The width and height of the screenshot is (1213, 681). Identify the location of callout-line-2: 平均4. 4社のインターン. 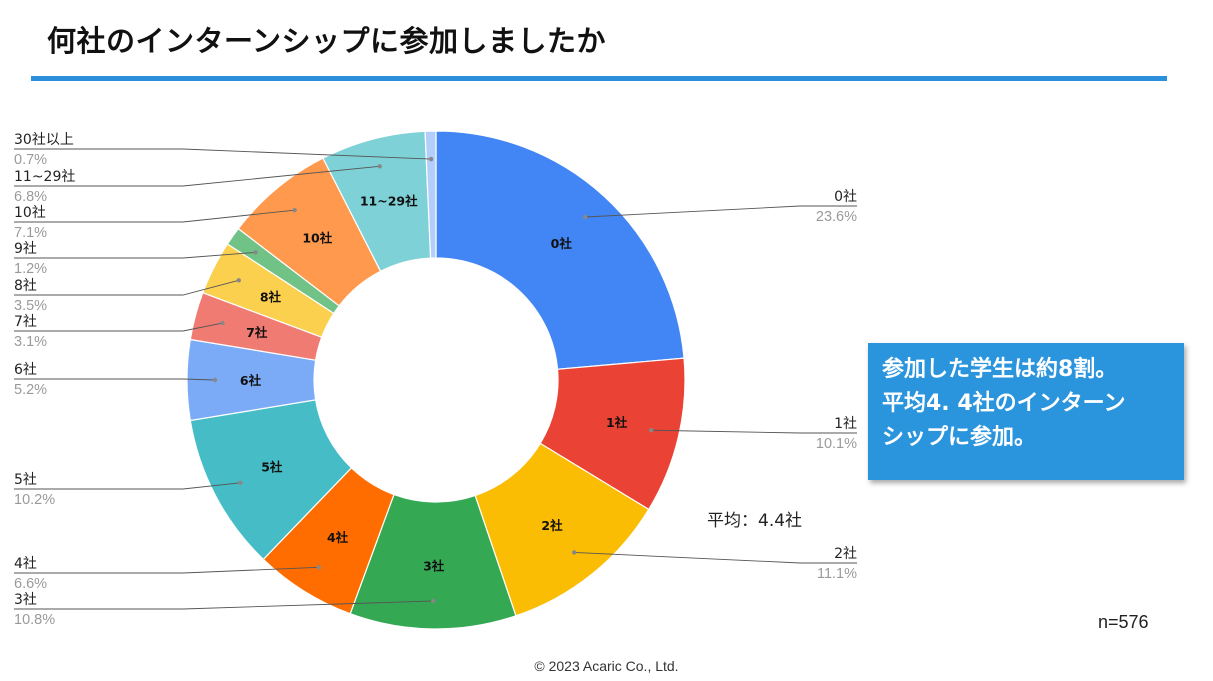
(1004, 403).